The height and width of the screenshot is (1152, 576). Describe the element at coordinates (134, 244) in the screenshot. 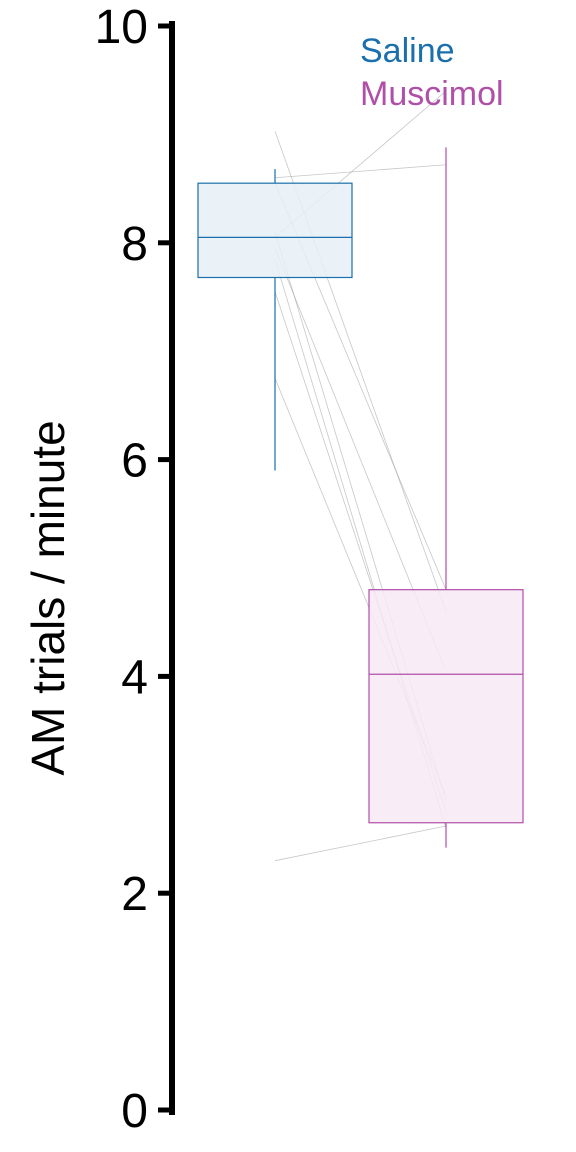

I see `y-tick-label: 8` at that location.